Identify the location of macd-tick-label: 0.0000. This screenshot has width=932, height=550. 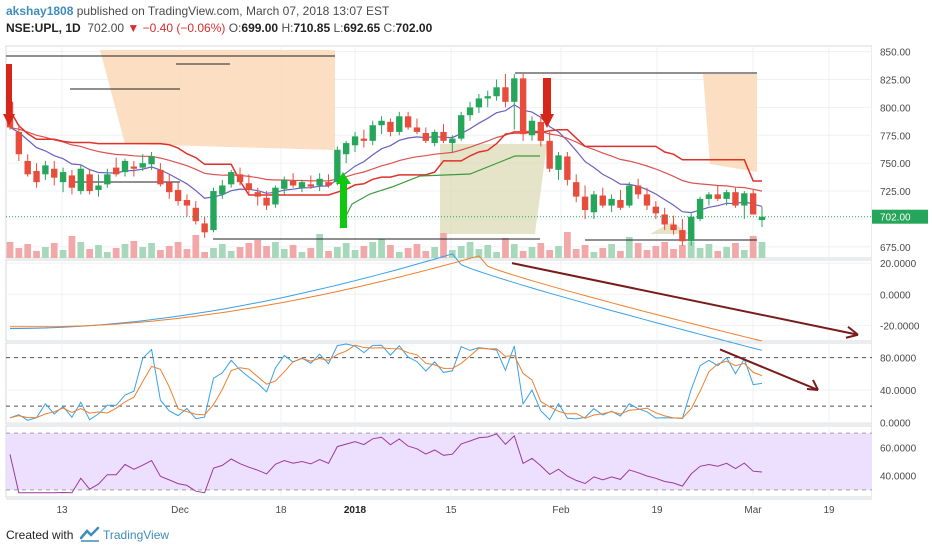
(895, 295).